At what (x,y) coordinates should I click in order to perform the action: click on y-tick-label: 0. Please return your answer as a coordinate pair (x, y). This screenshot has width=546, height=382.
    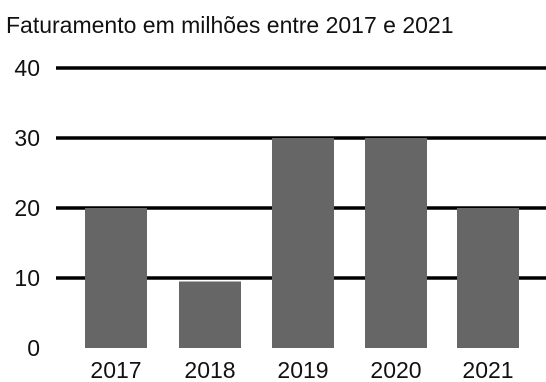
    Looking at the image, I should click on (33, 348).